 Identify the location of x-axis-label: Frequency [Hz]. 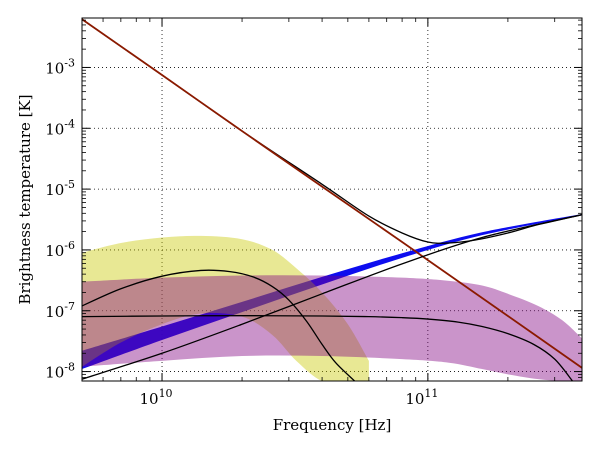
(332, 425).